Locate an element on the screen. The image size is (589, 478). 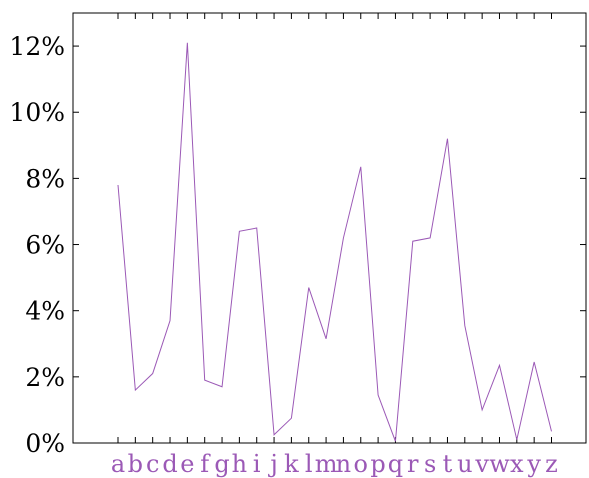
x-tick-label: n is located at coordinates (343, 464).